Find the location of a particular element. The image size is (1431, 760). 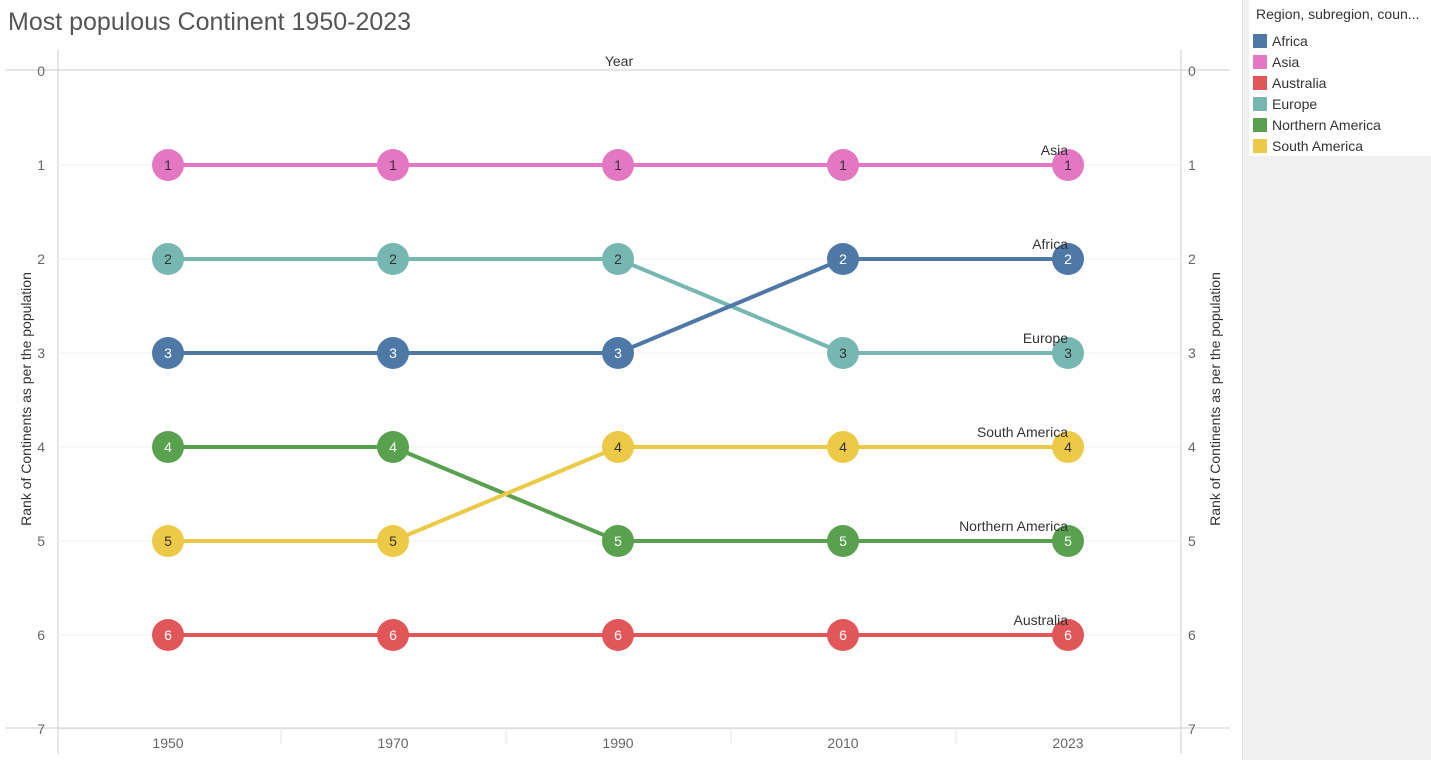

y-tick-label-right: 3 is located at coordinates (1192, 353).